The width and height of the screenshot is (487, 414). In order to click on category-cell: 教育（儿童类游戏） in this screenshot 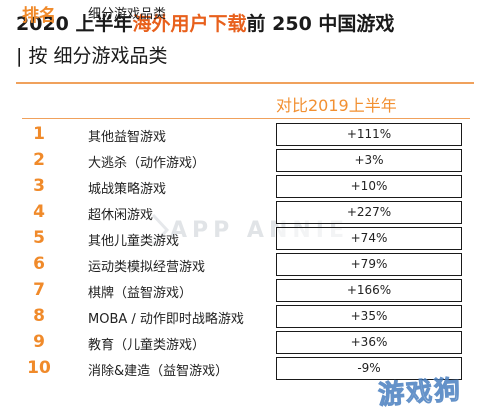, I will do `click(147, 345)`.